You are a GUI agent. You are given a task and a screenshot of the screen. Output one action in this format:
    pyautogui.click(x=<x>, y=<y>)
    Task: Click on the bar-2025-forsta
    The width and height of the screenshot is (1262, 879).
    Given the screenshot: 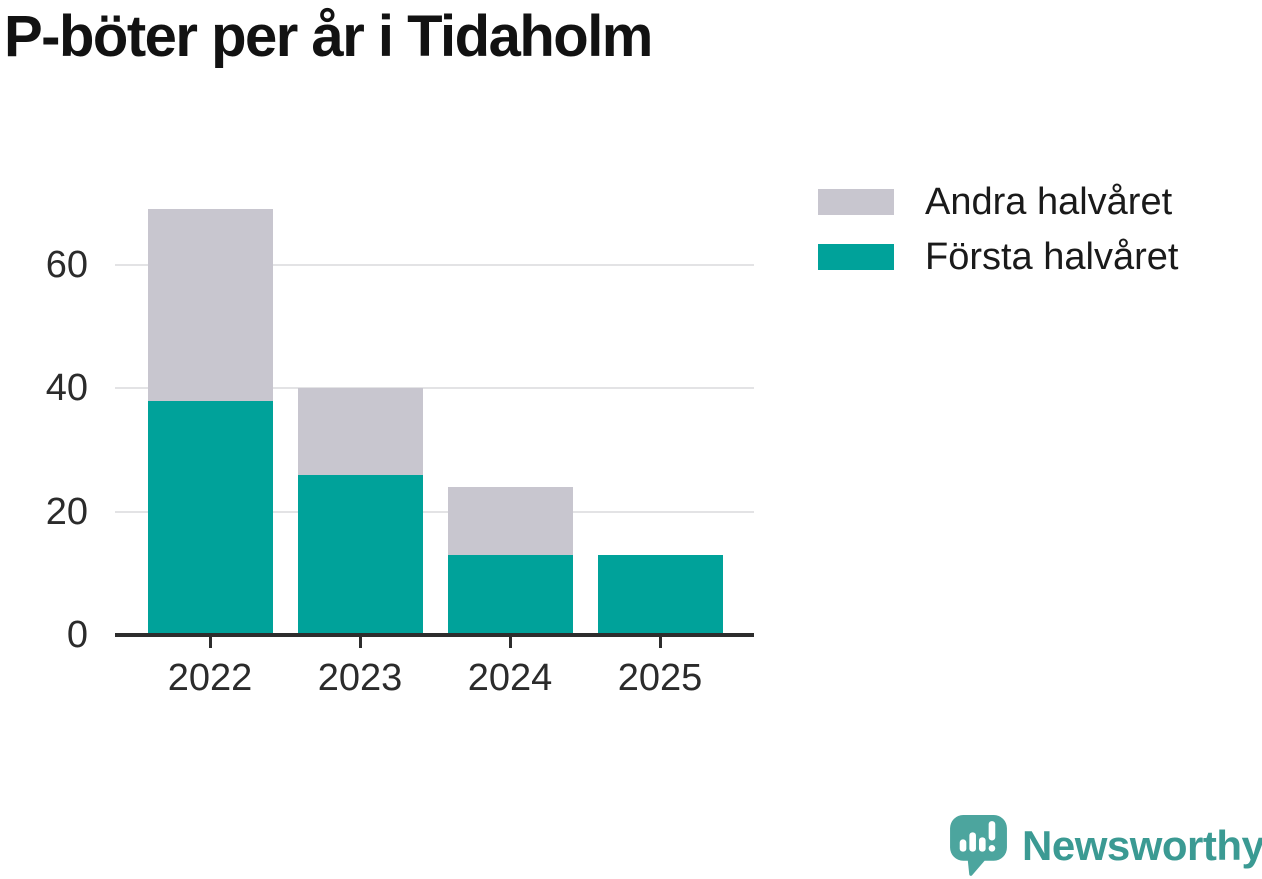 What is the action you would take?
    pyautogui.click(x=660, y=594)
    